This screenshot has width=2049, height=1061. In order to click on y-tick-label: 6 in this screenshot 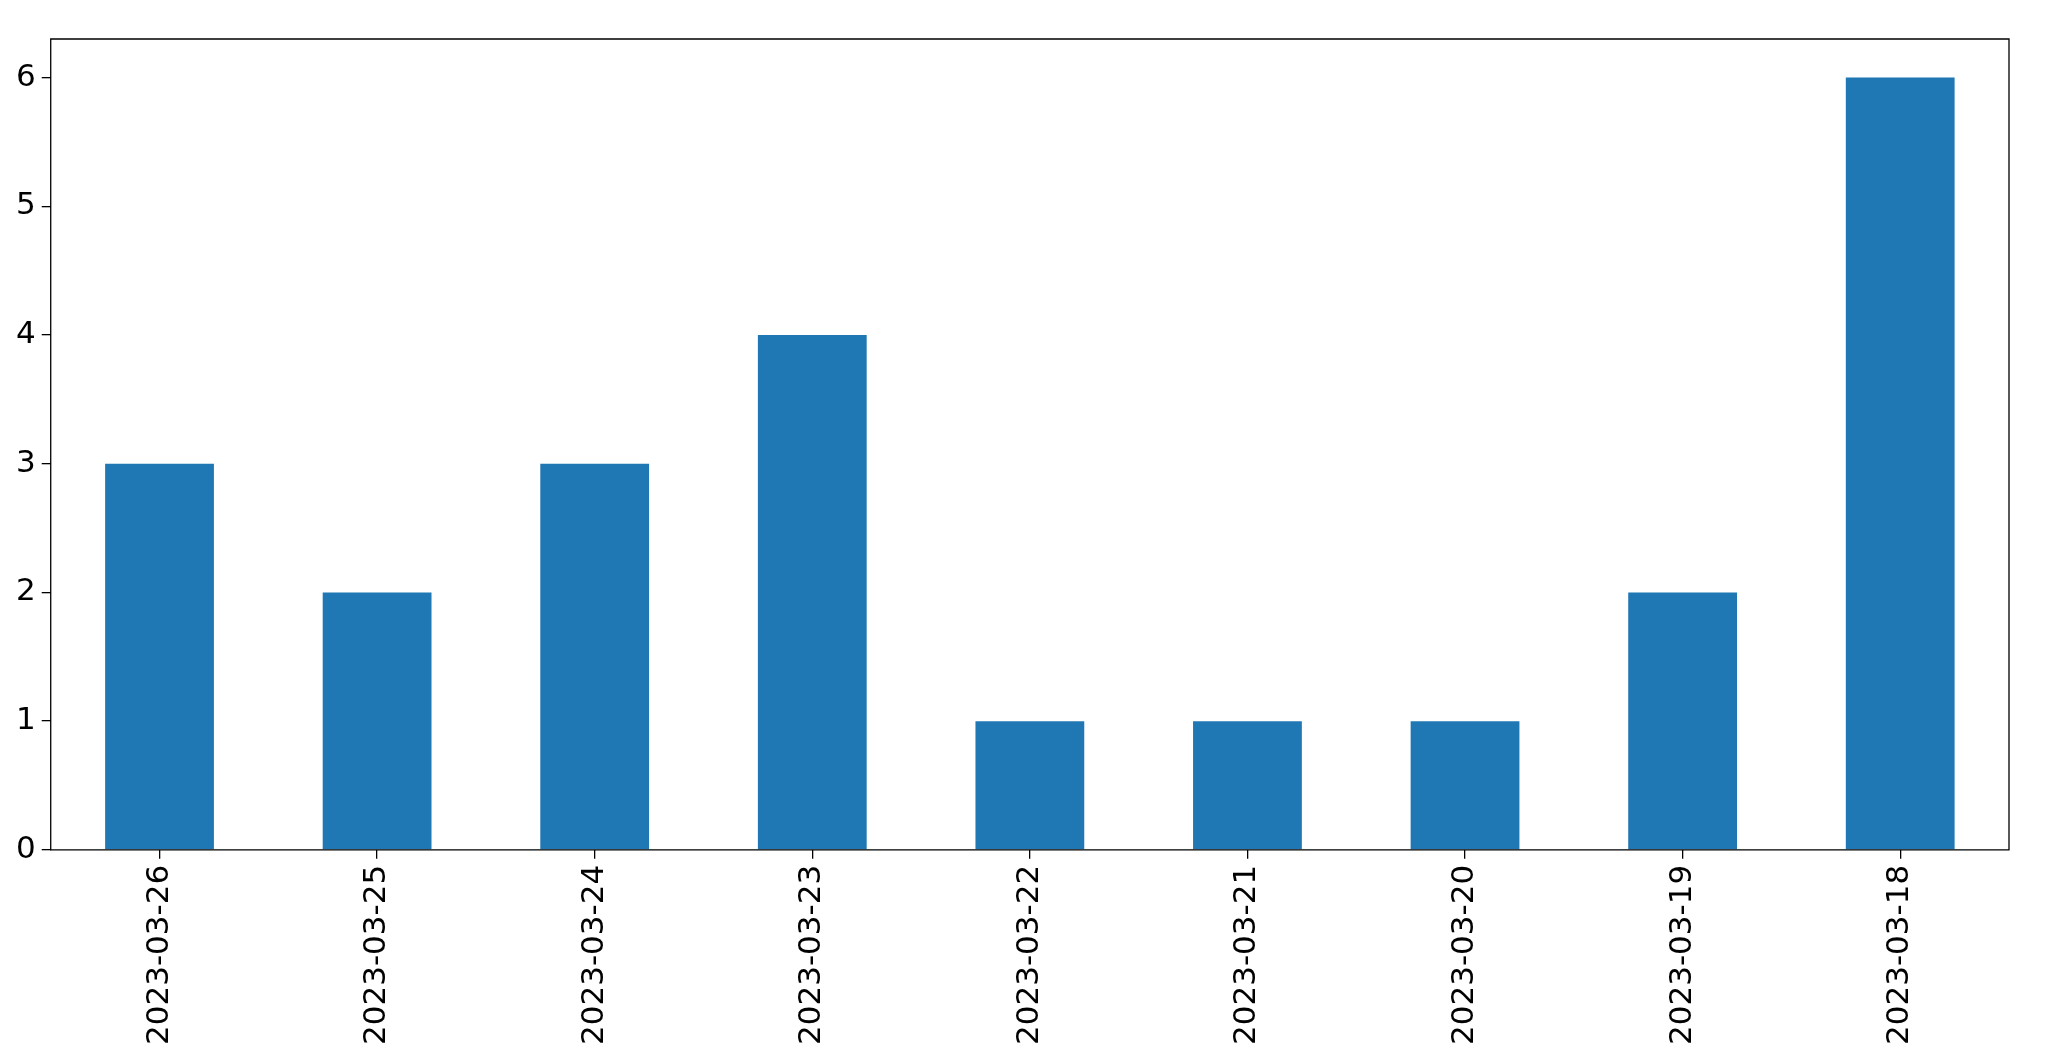, I will do `click(25, 74)`.